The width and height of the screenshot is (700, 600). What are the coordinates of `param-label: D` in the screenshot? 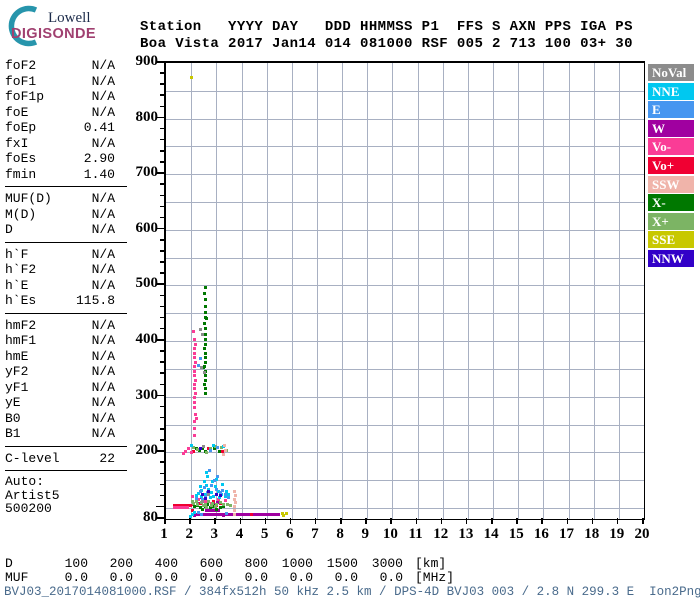 It's located at (9, 229).